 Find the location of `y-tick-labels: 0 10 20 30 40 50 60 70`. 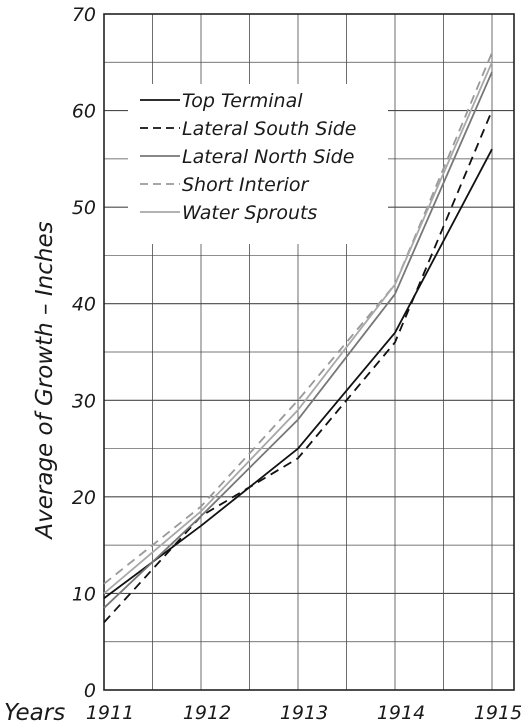

y-tick-labels: 0 10 20 30 40 50 60 70 is located at coordinates (84, 353).